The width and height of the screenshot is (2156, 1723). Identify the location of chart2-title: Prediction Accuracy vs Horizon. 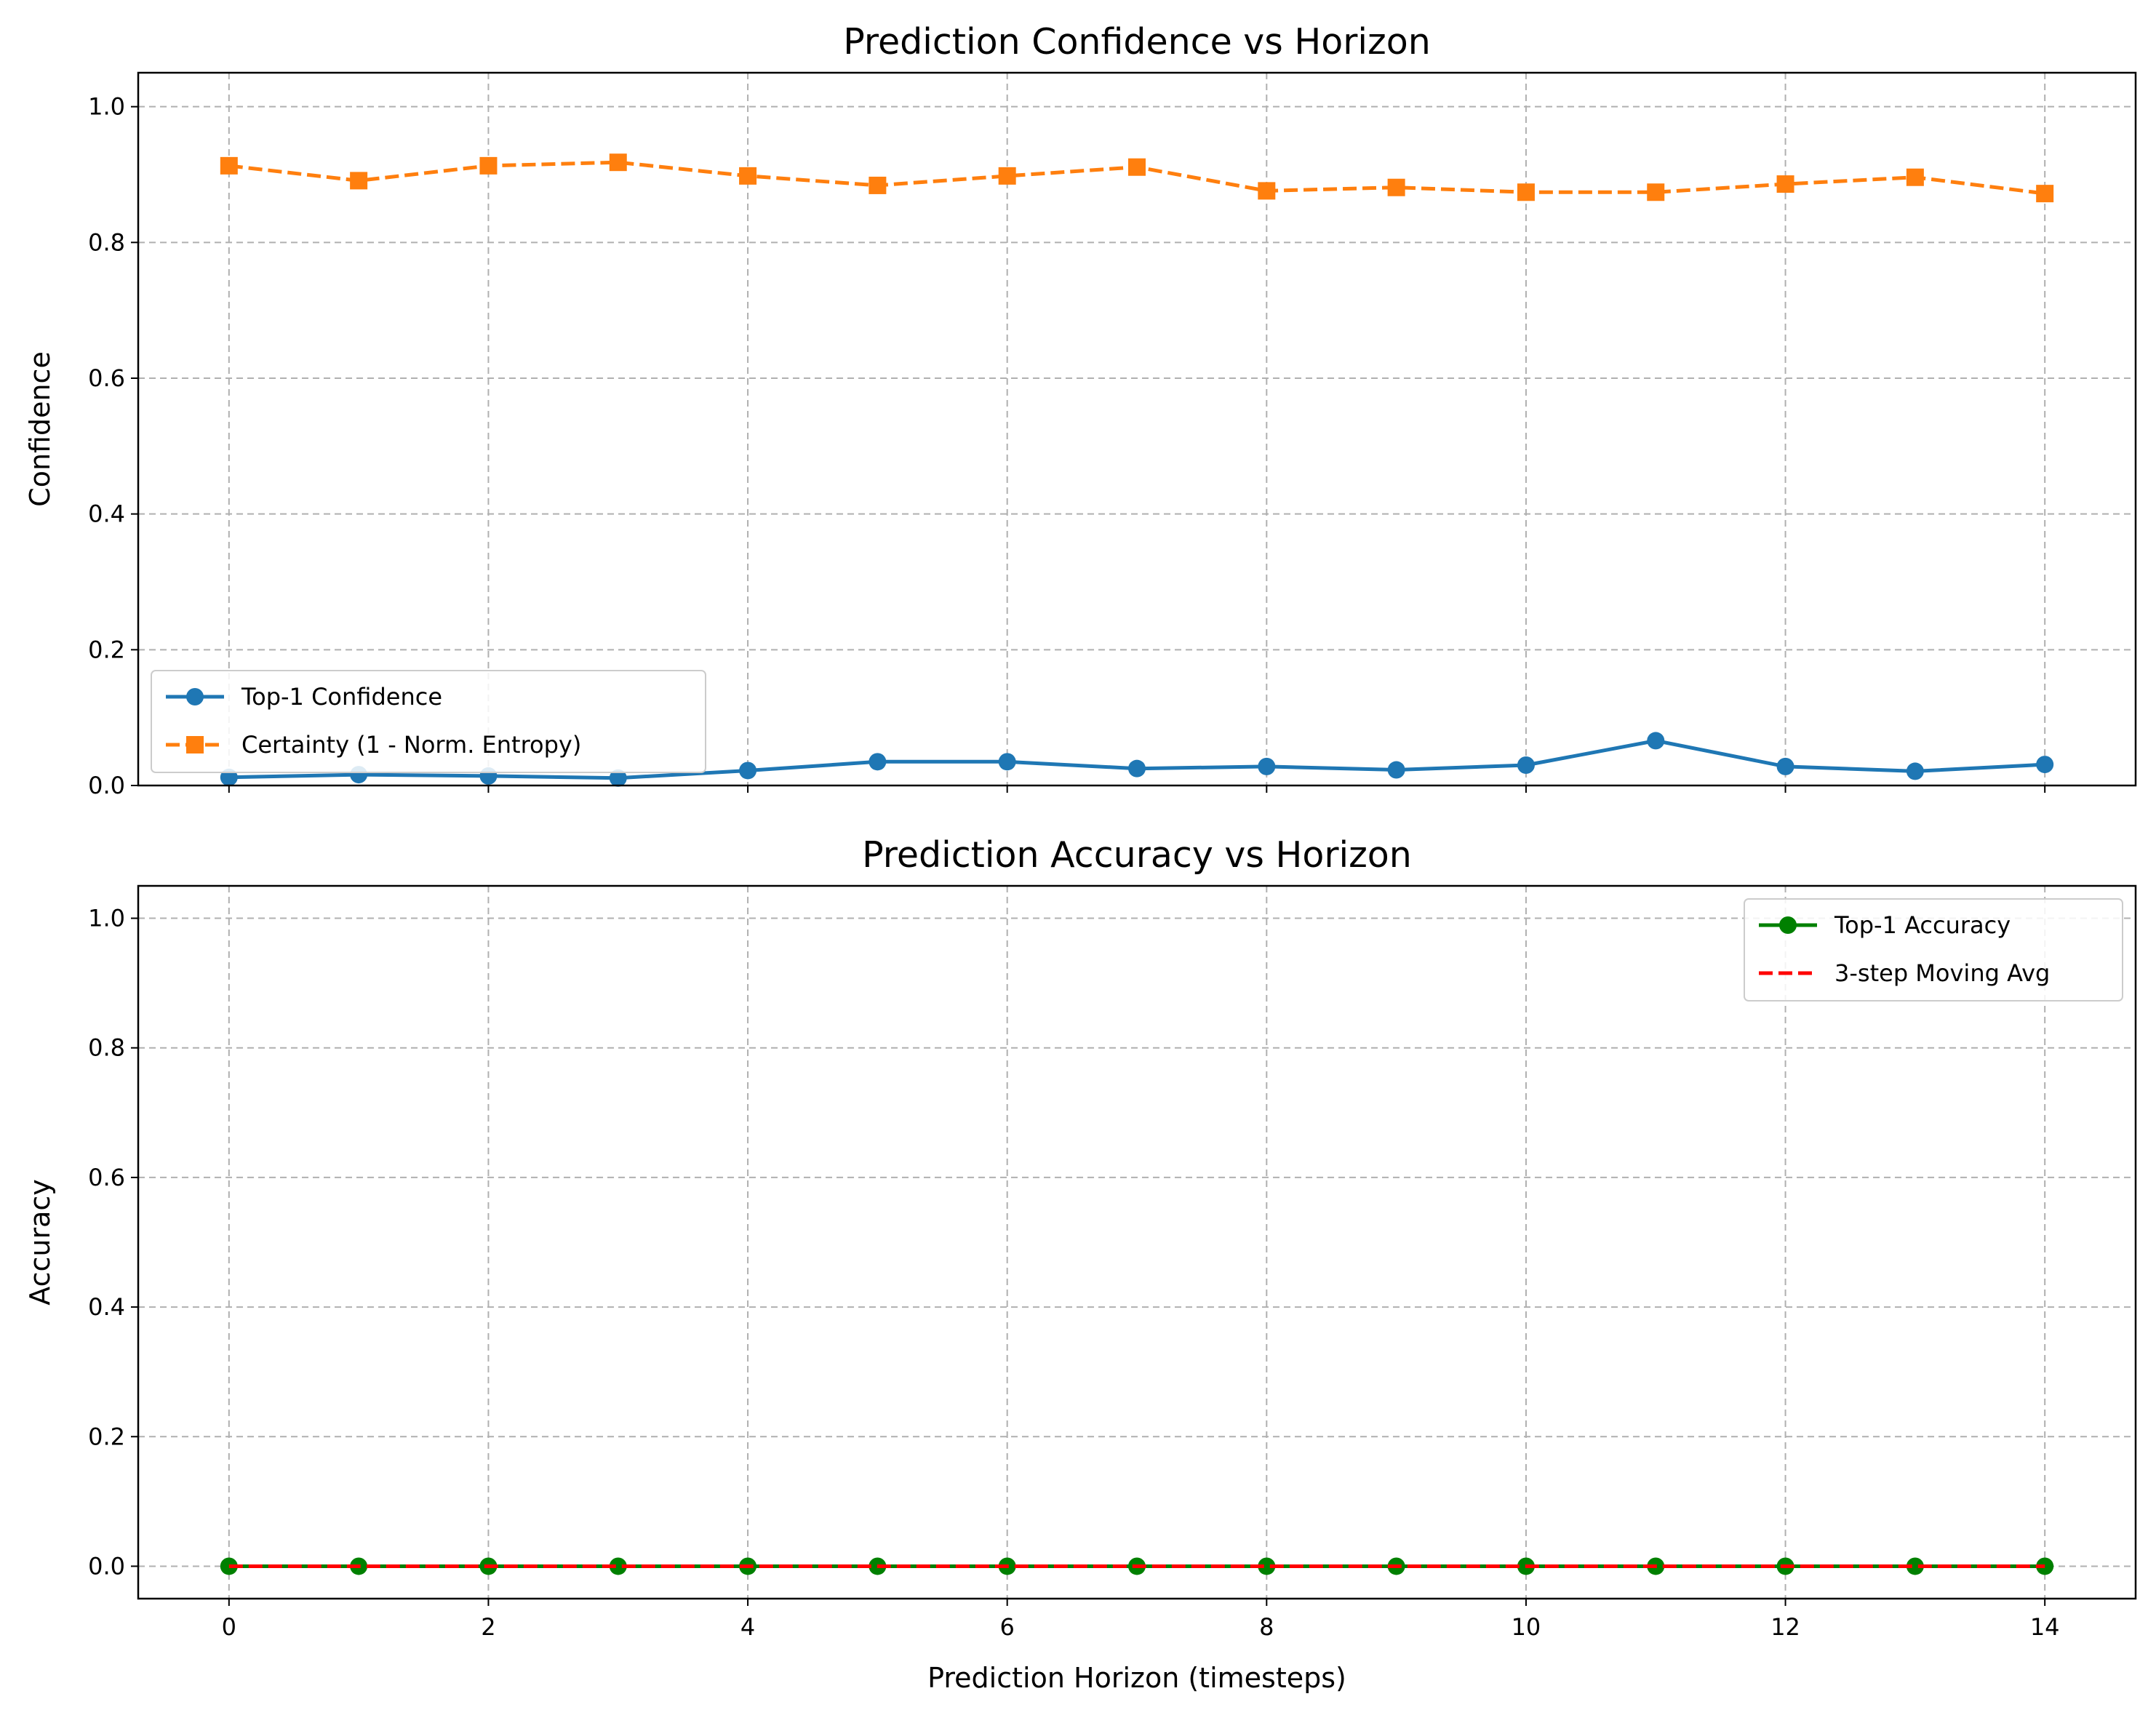
(1137, 855).